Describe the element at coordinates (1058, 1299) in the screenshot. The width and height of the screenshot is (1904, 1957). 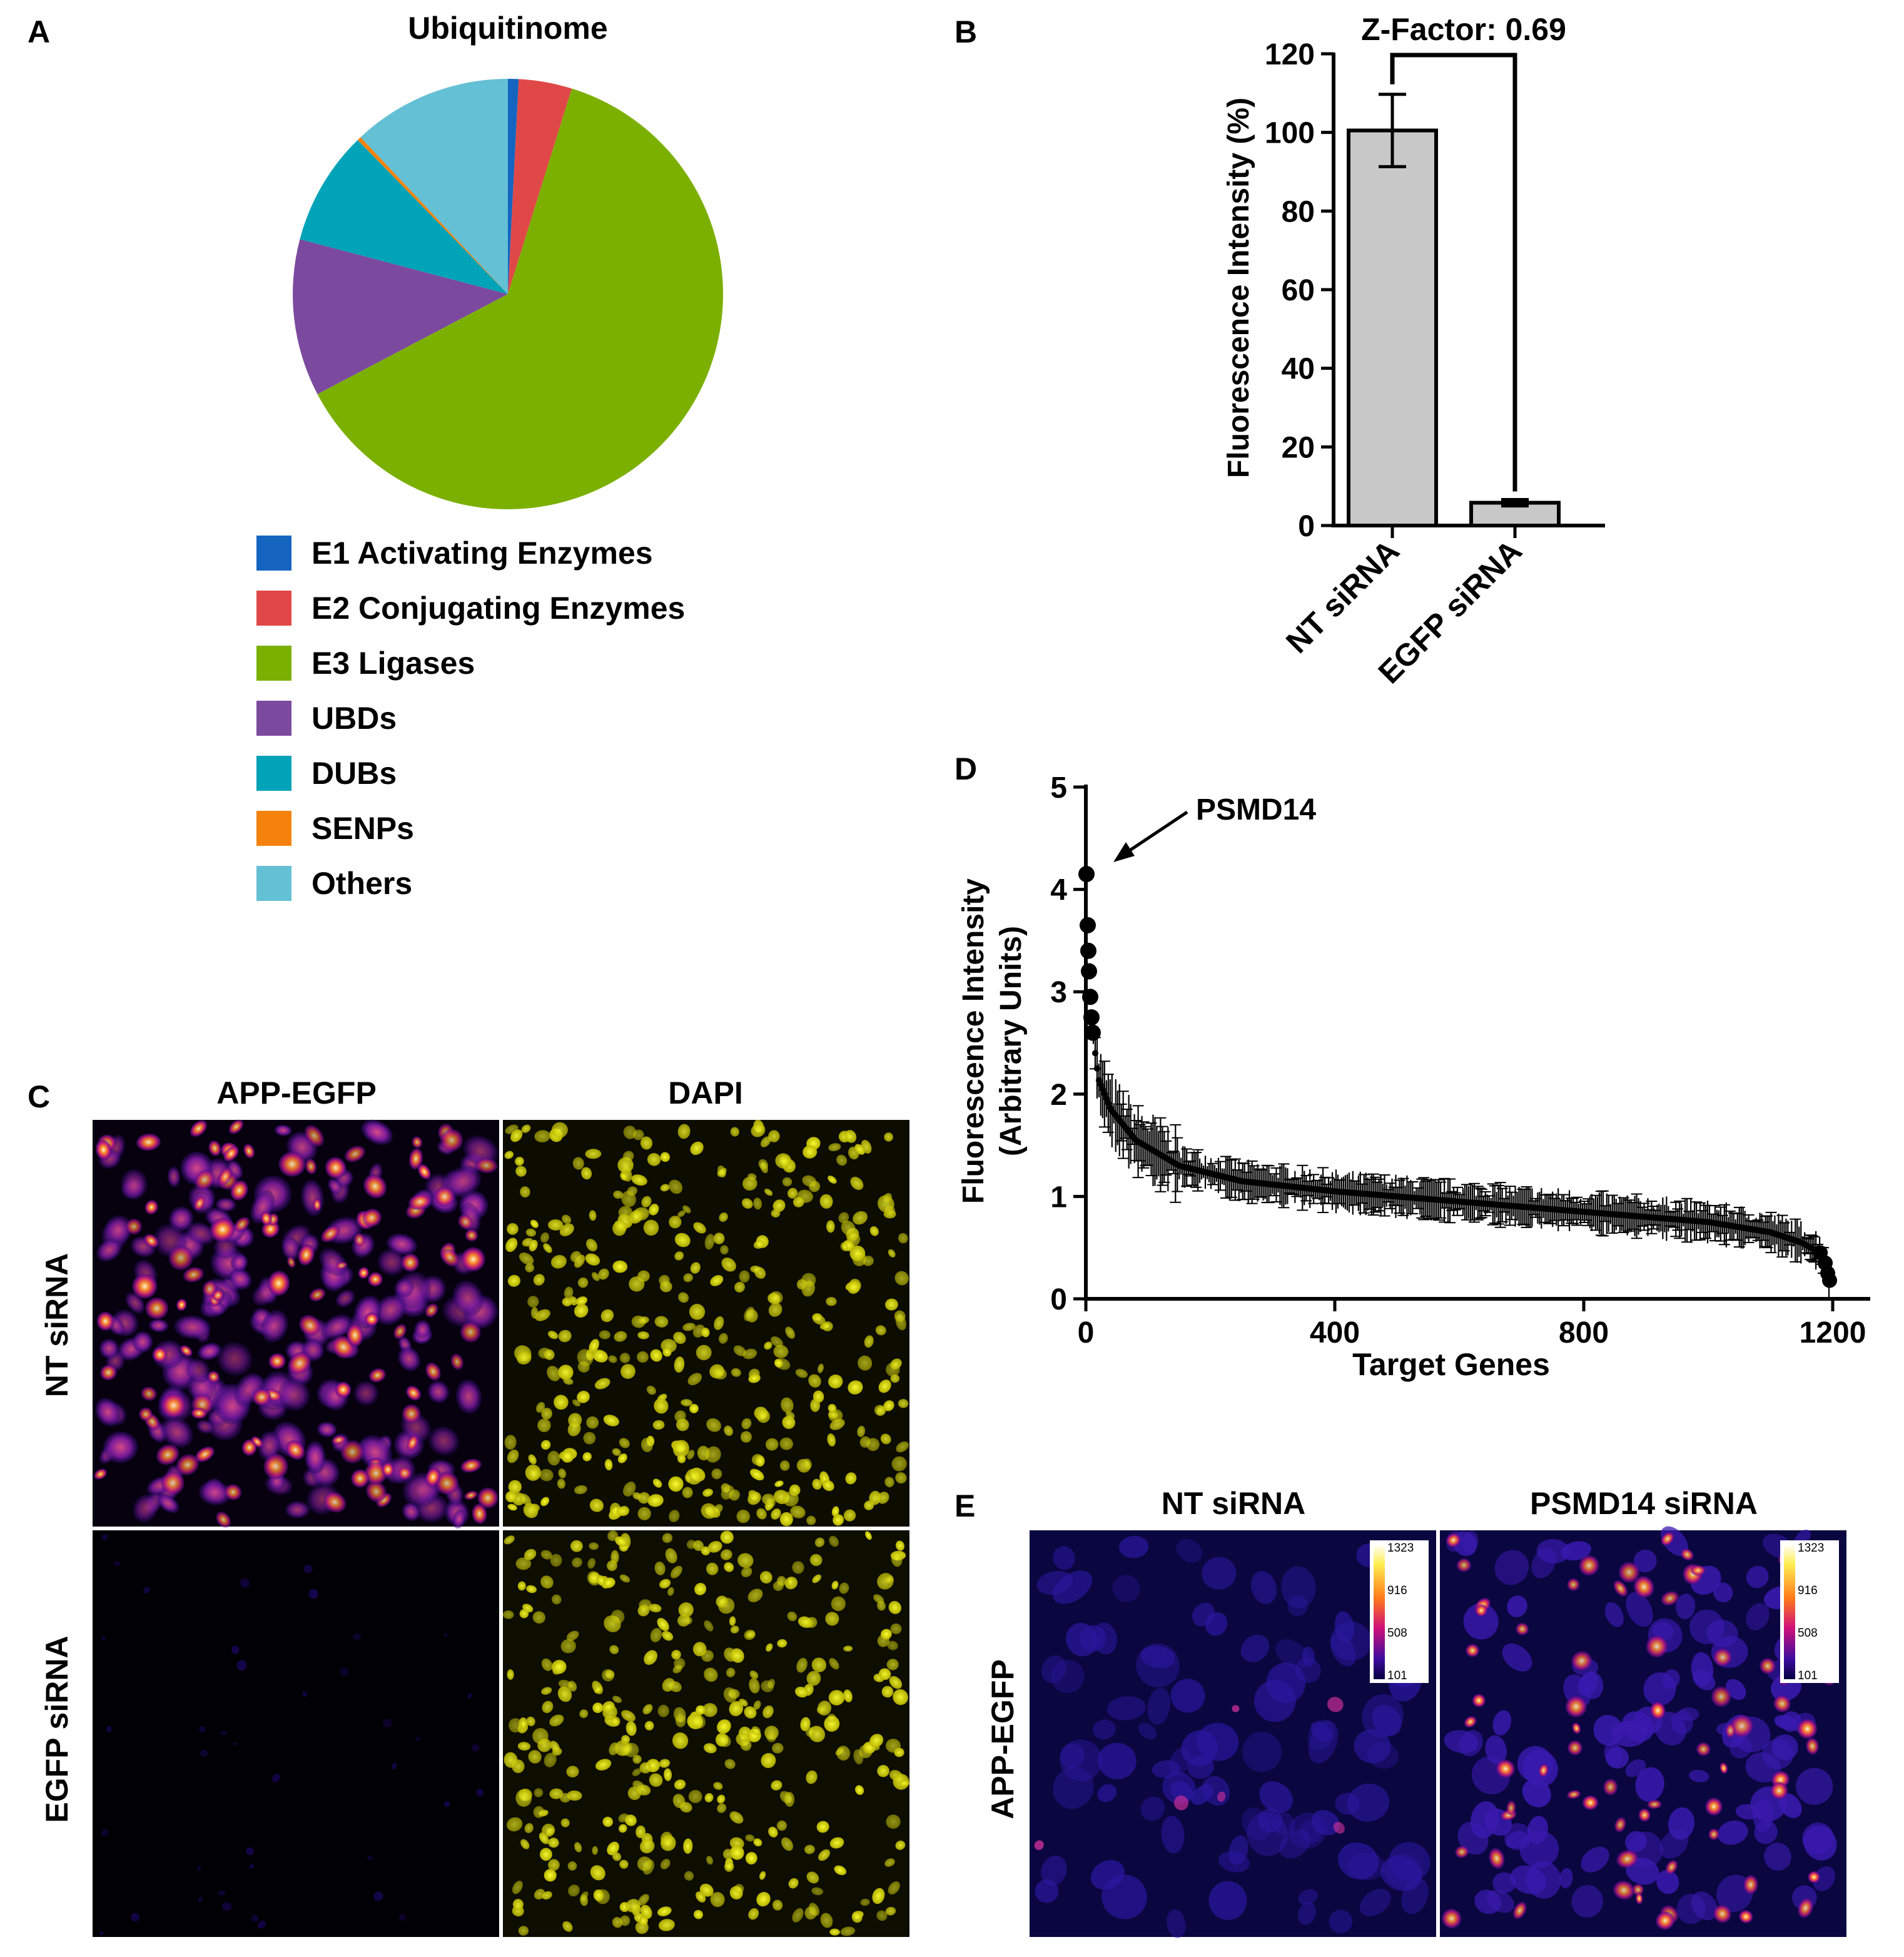
I see `y-tick-label: 0` at that location.